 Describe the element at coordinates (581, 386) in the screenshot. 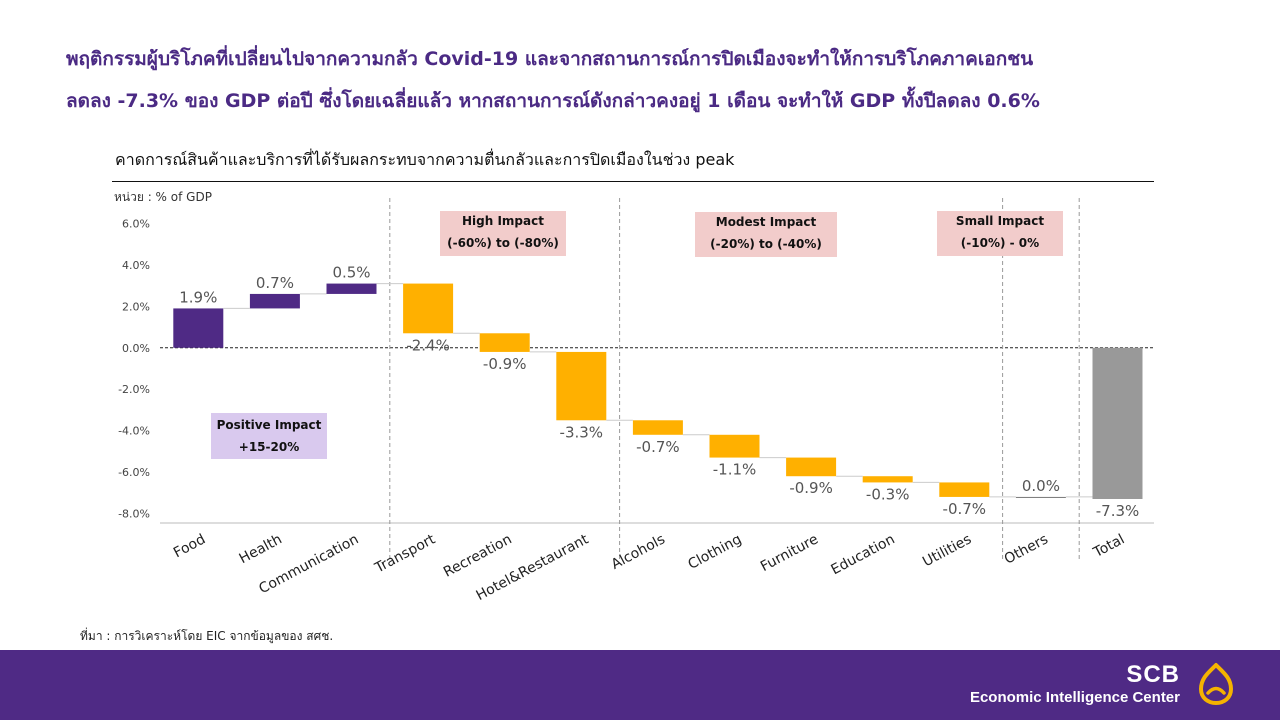

I see `bar-hotel-restaurant` at that location.